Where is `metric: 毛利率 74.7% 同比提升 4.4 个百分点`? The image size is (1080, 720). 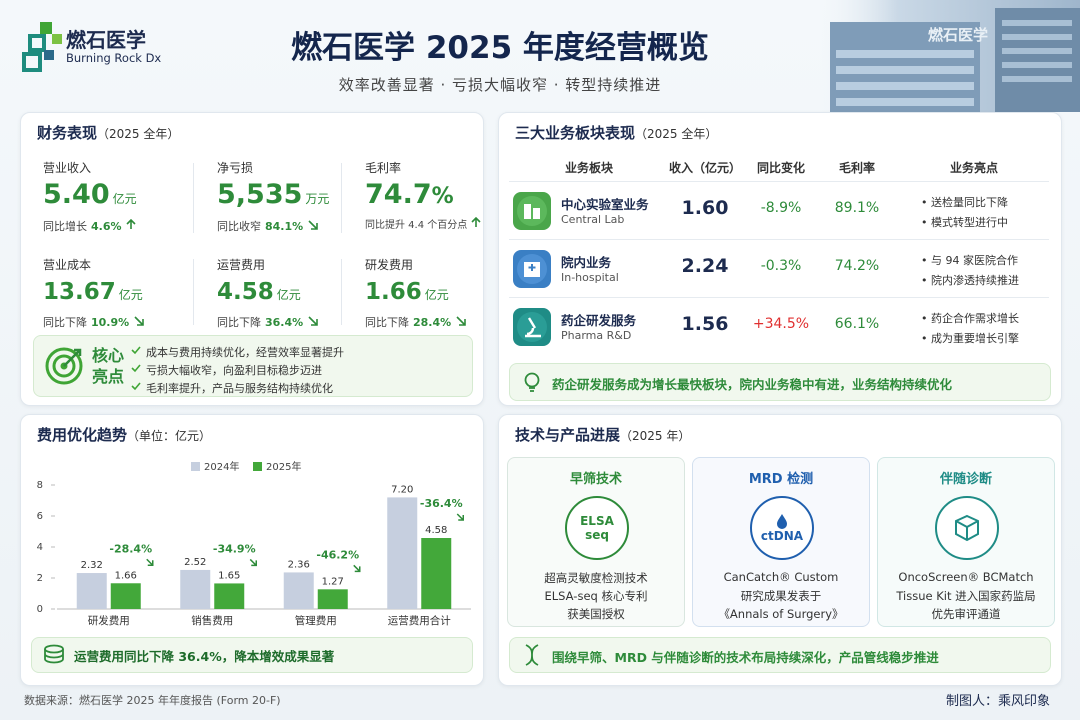 metric: 毛利率 74.7% 同比提升 4.4 个百分点 is located at coordinates (435, 195).